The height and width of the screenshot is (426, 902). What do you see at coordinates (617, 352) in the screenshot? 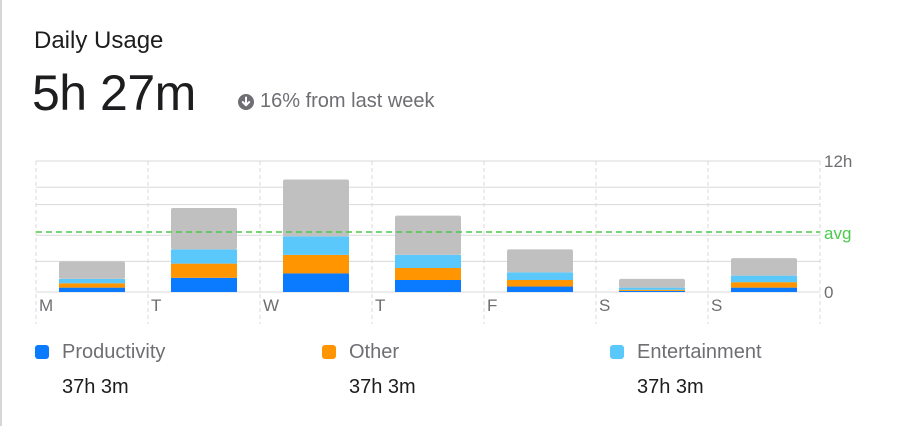
I see `legend-swatch-entertainment` at bounding box center [617, 352].